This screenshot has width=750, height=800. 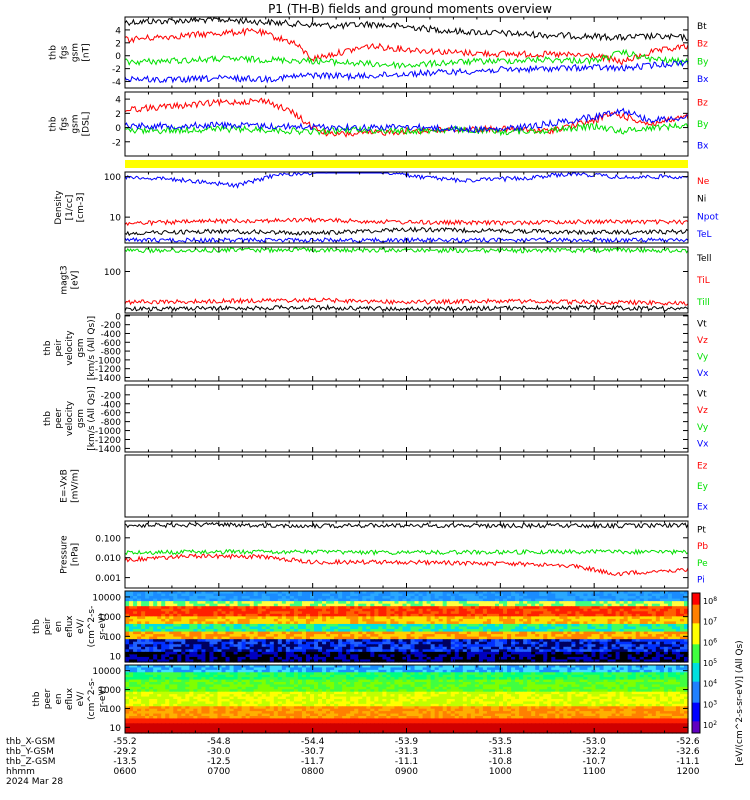 I want to click on legend-Ey: Ey, so click(x=703, y=487).